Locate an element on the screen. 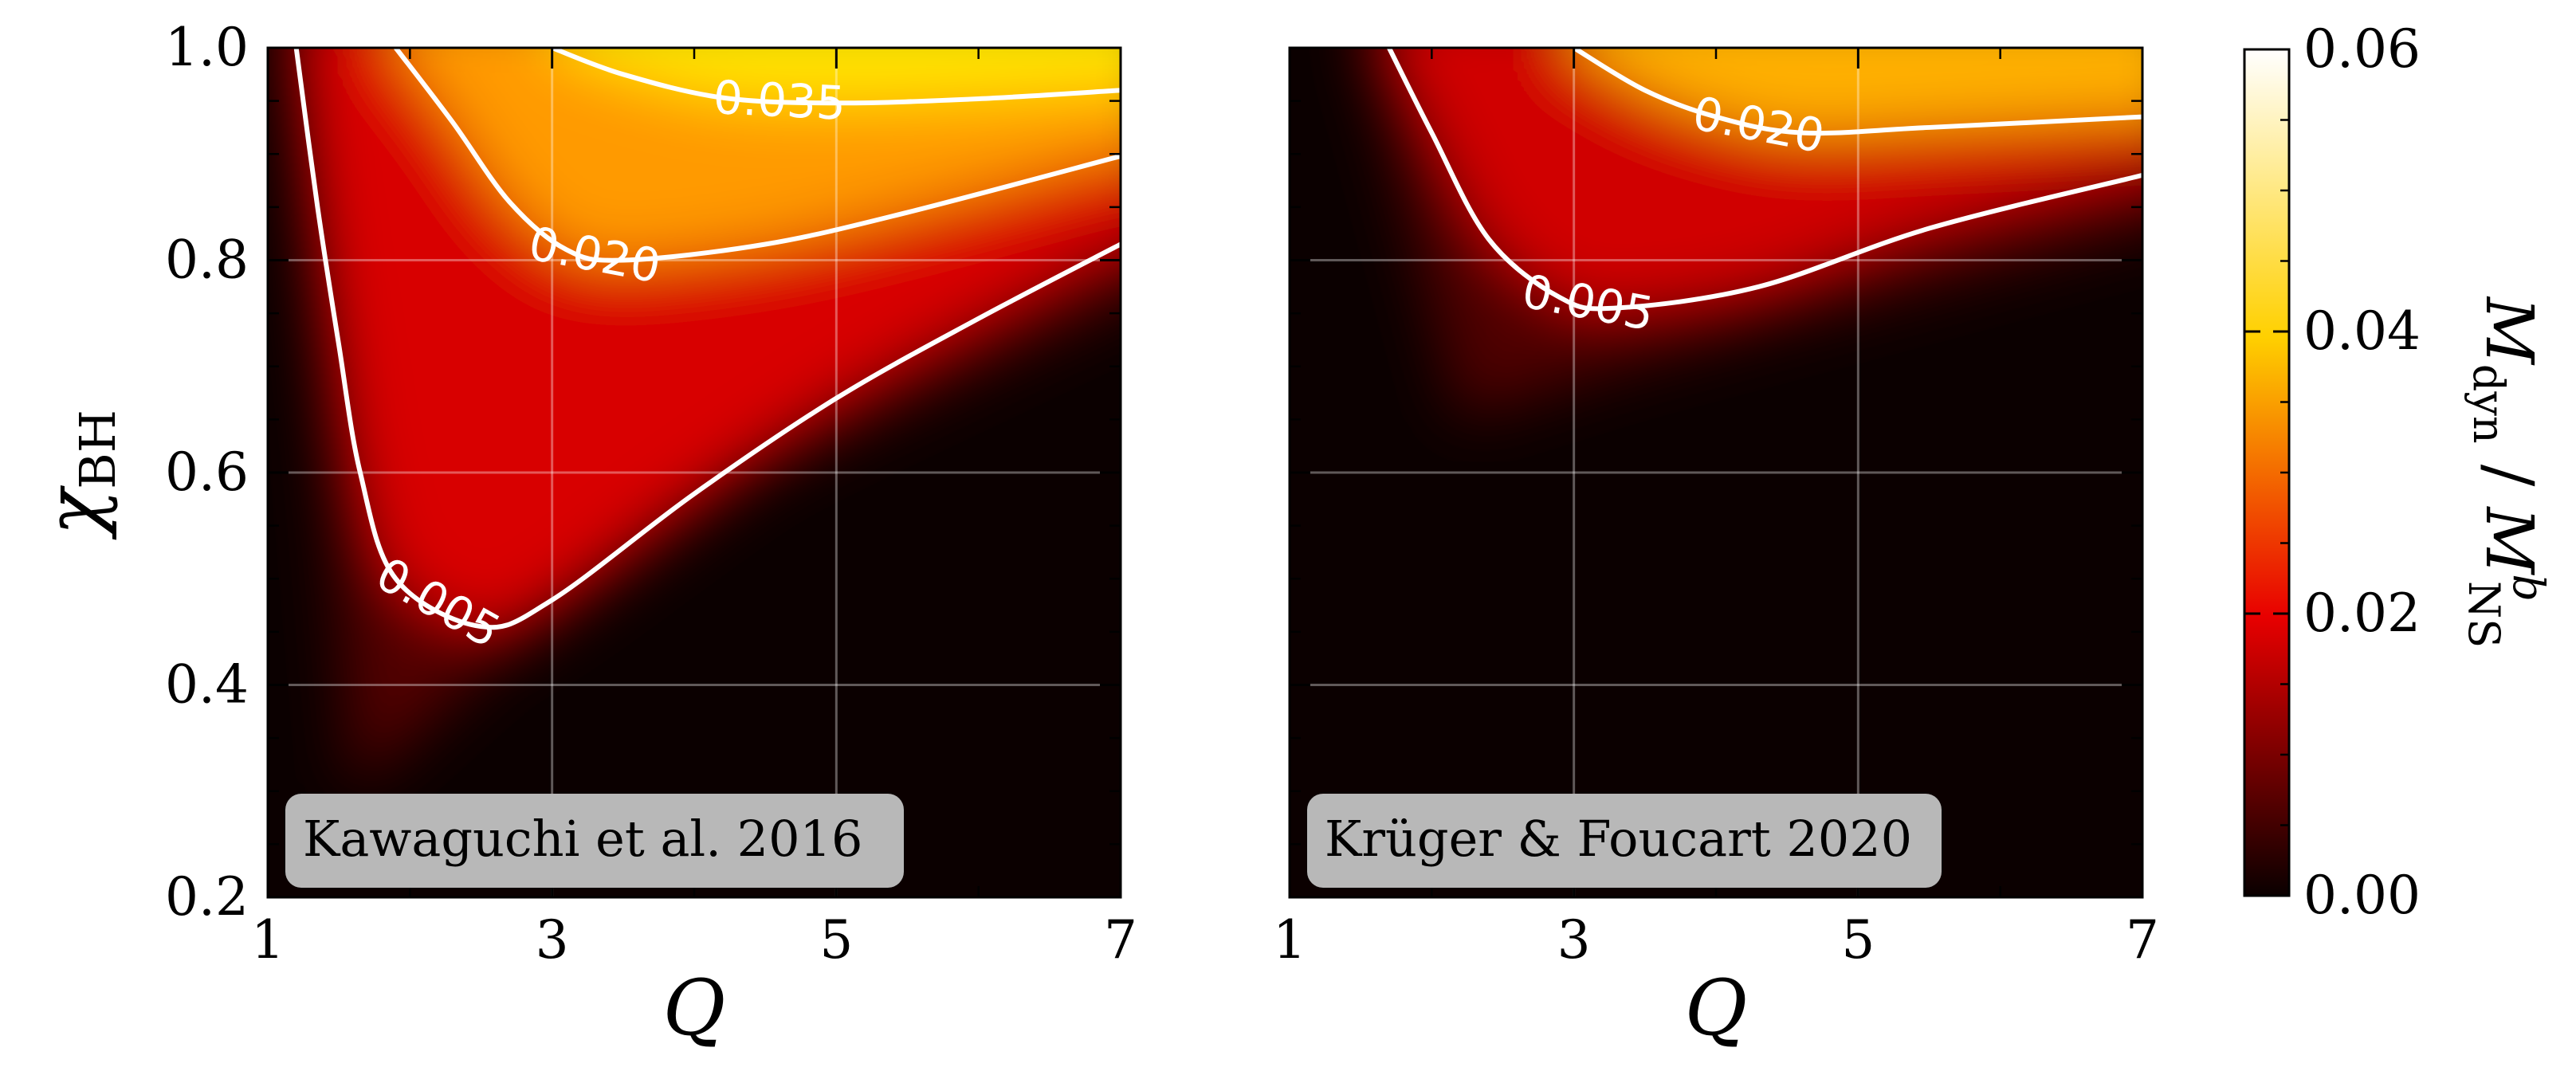 The width and height of the screenshot is (2576, 1075). colorbar-label-main: M is located at coordinates (2509, 331).